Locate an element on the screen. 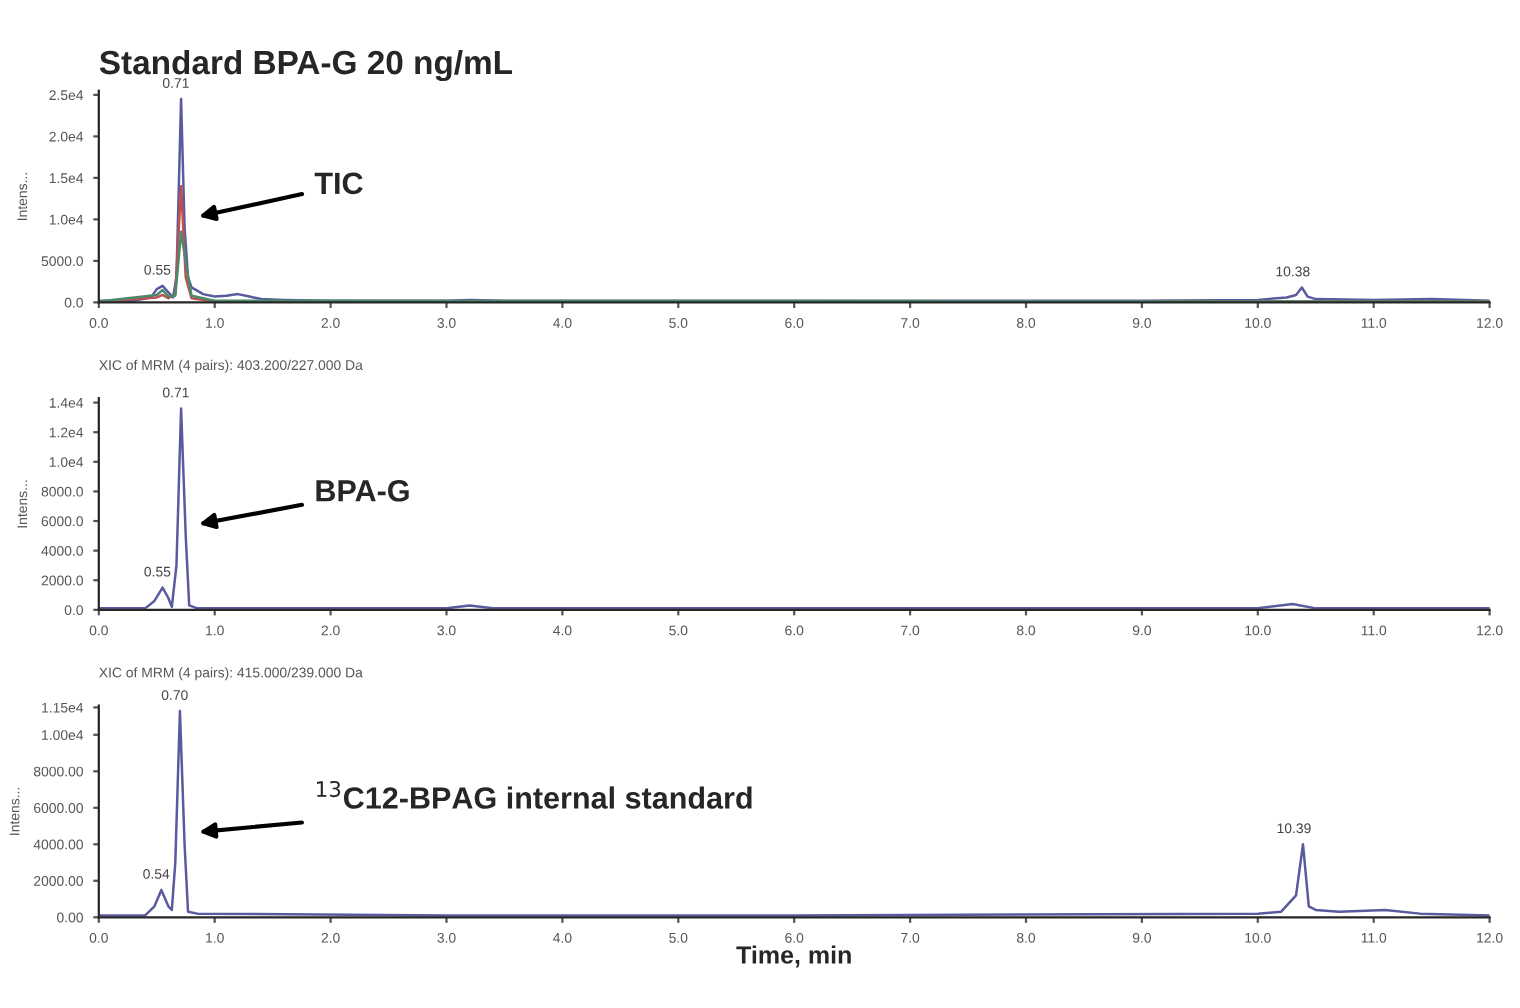 This screenshot has height=1008, width=1520. x-axis-title: Time, min is located at coordinates (793, 956).